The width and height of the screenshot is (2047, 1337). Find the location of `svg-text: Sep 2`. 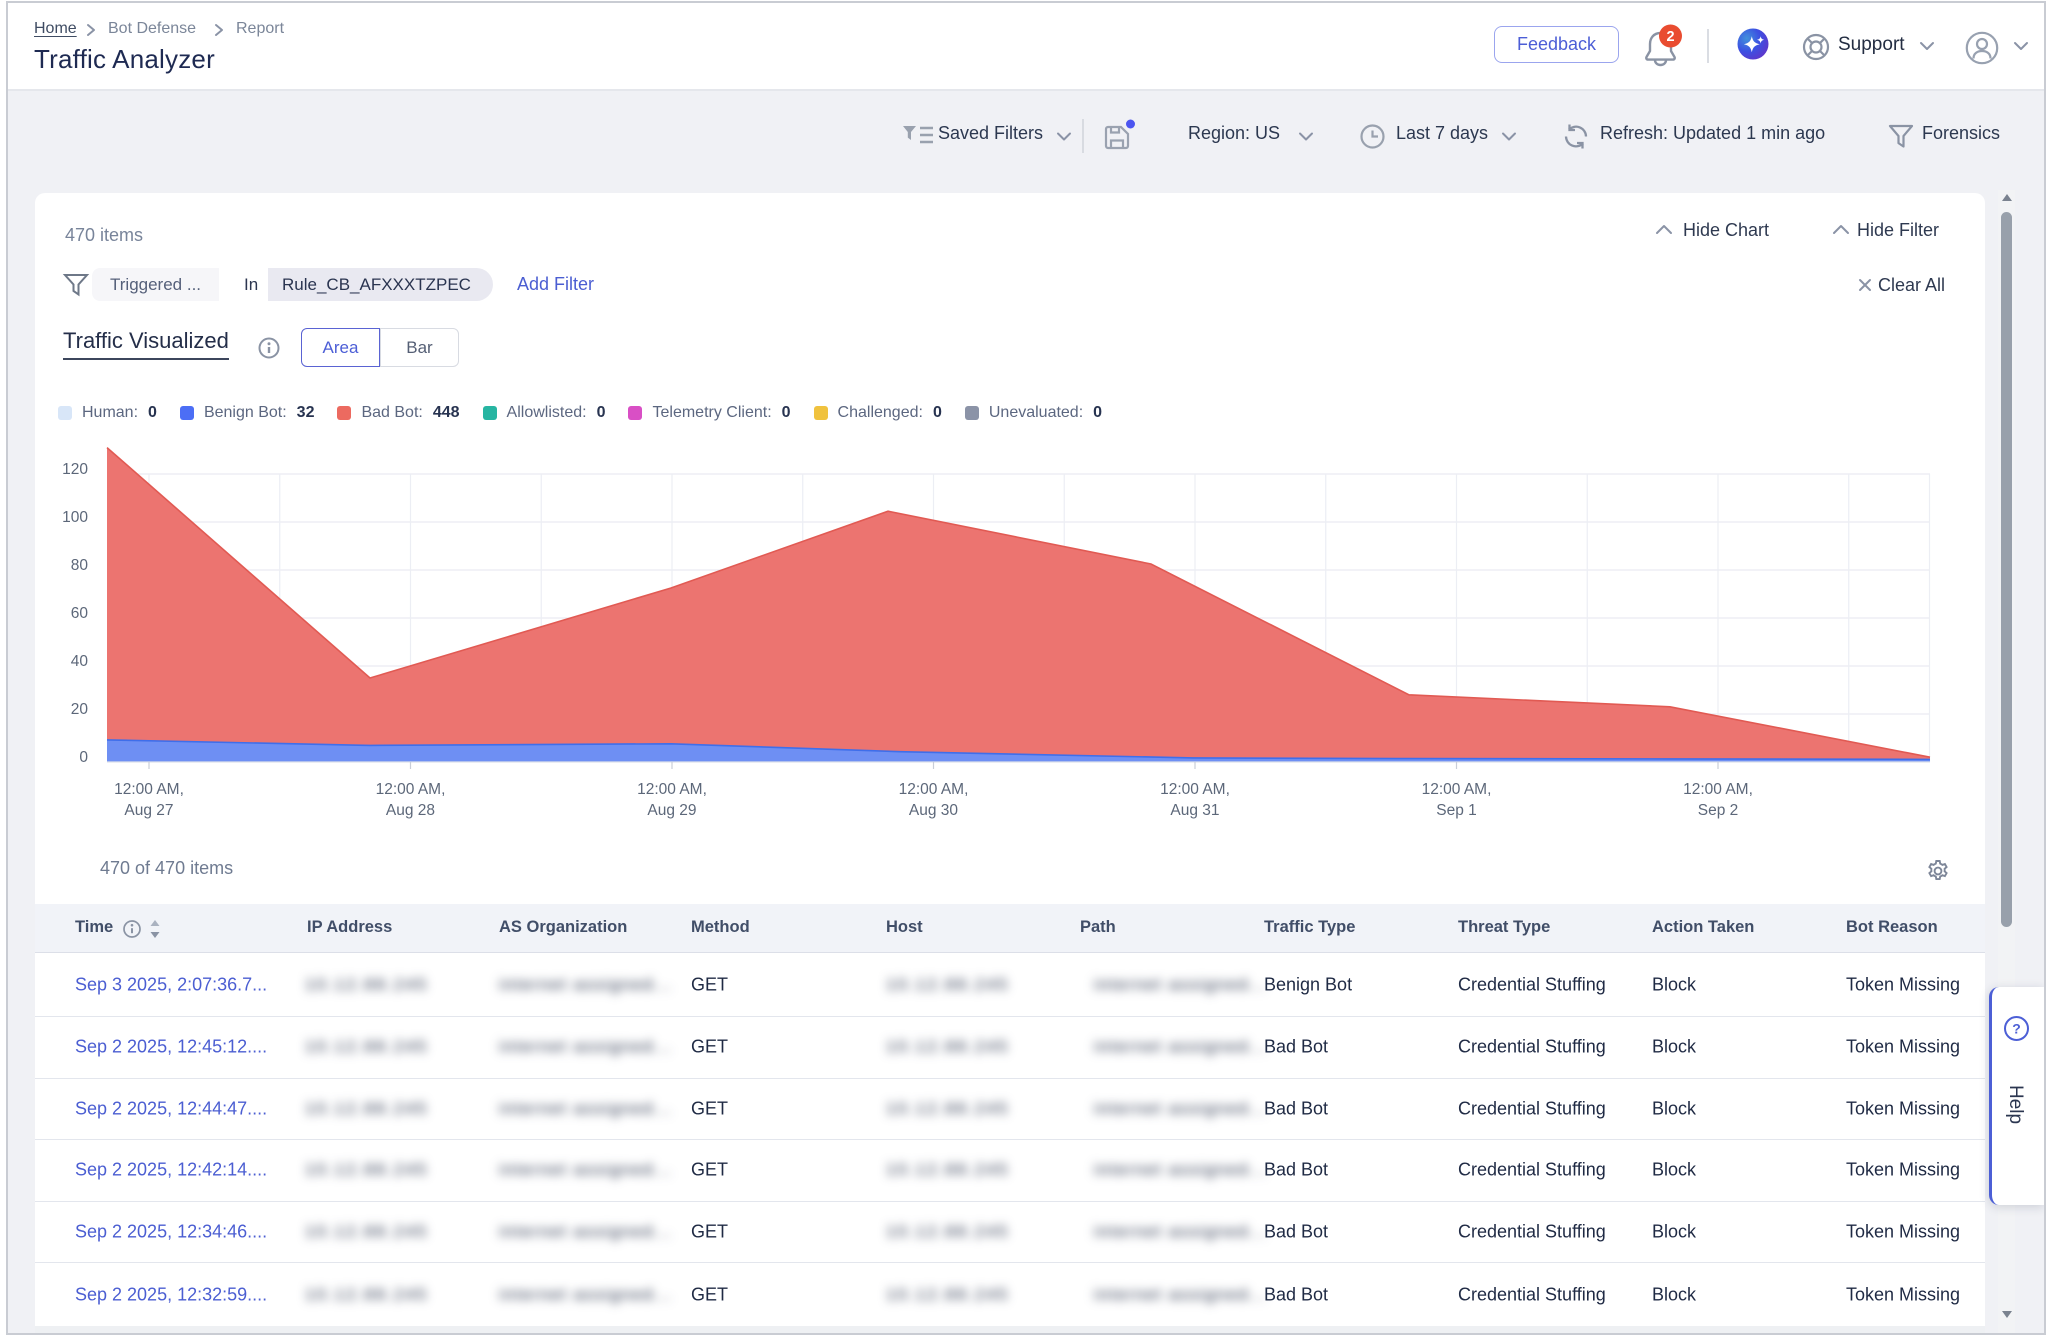

svg-text: Sep 2 is located at coordinates (1718, 810).